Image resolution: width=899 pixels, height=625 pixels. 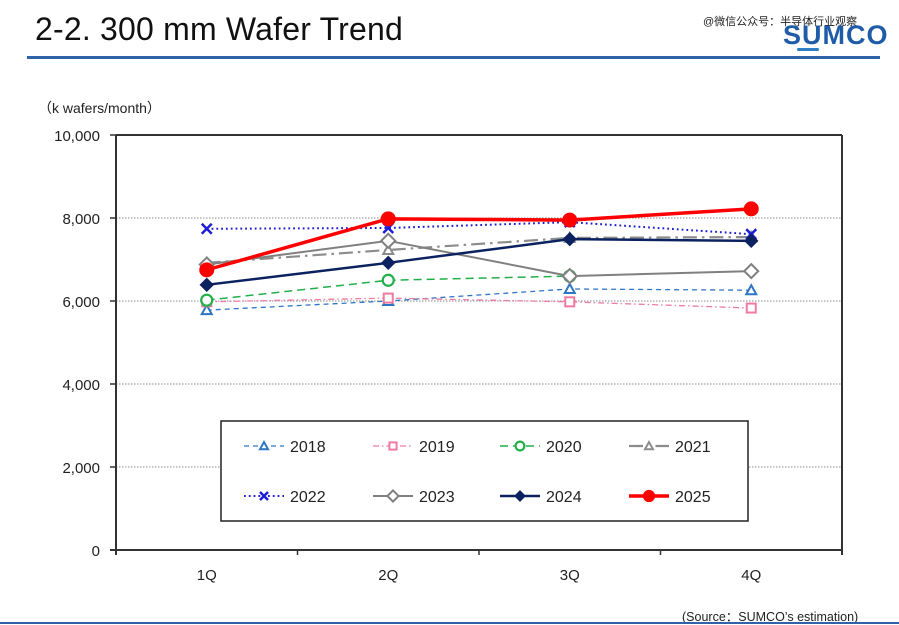 I want to click on legend-label: 2020, so click(x=564, y=447).